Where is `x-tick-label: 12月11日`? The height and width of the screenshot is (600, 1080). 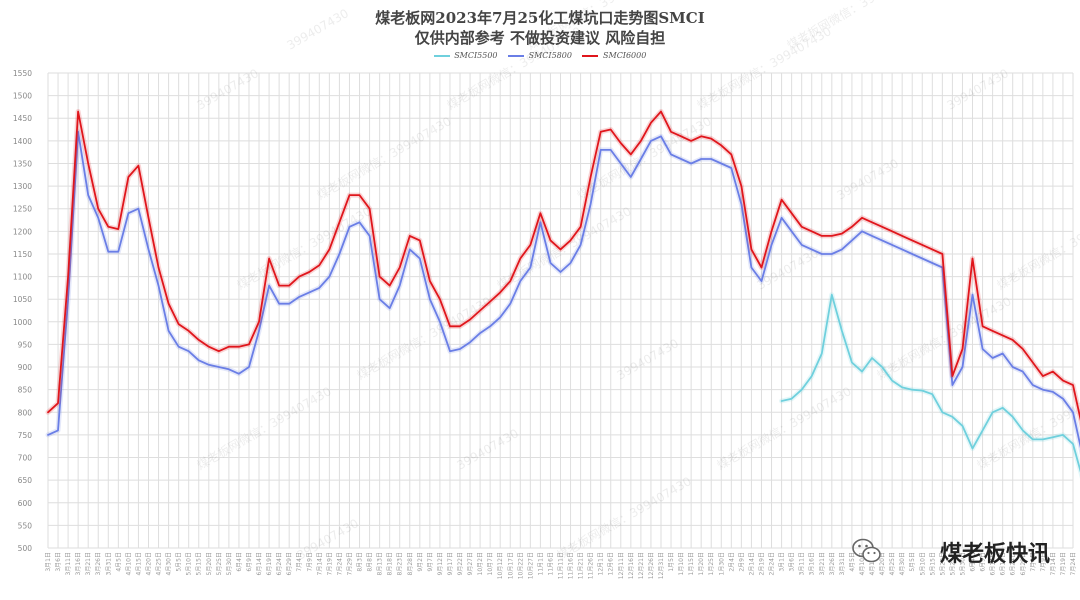
x-tick-label: 12月11日 is located at coordinates (621, 565).